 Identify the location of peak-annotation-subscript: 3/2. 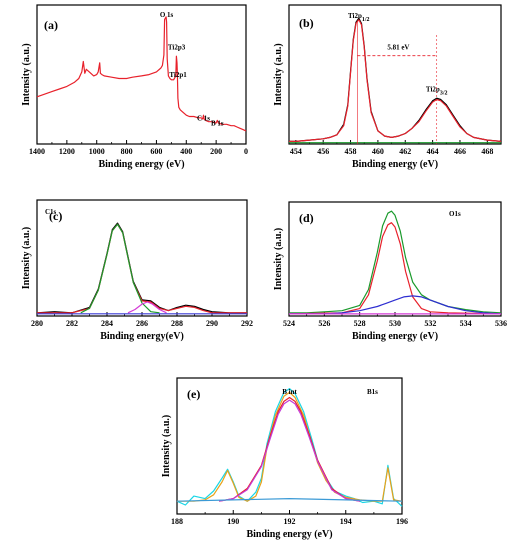
(444, 94).